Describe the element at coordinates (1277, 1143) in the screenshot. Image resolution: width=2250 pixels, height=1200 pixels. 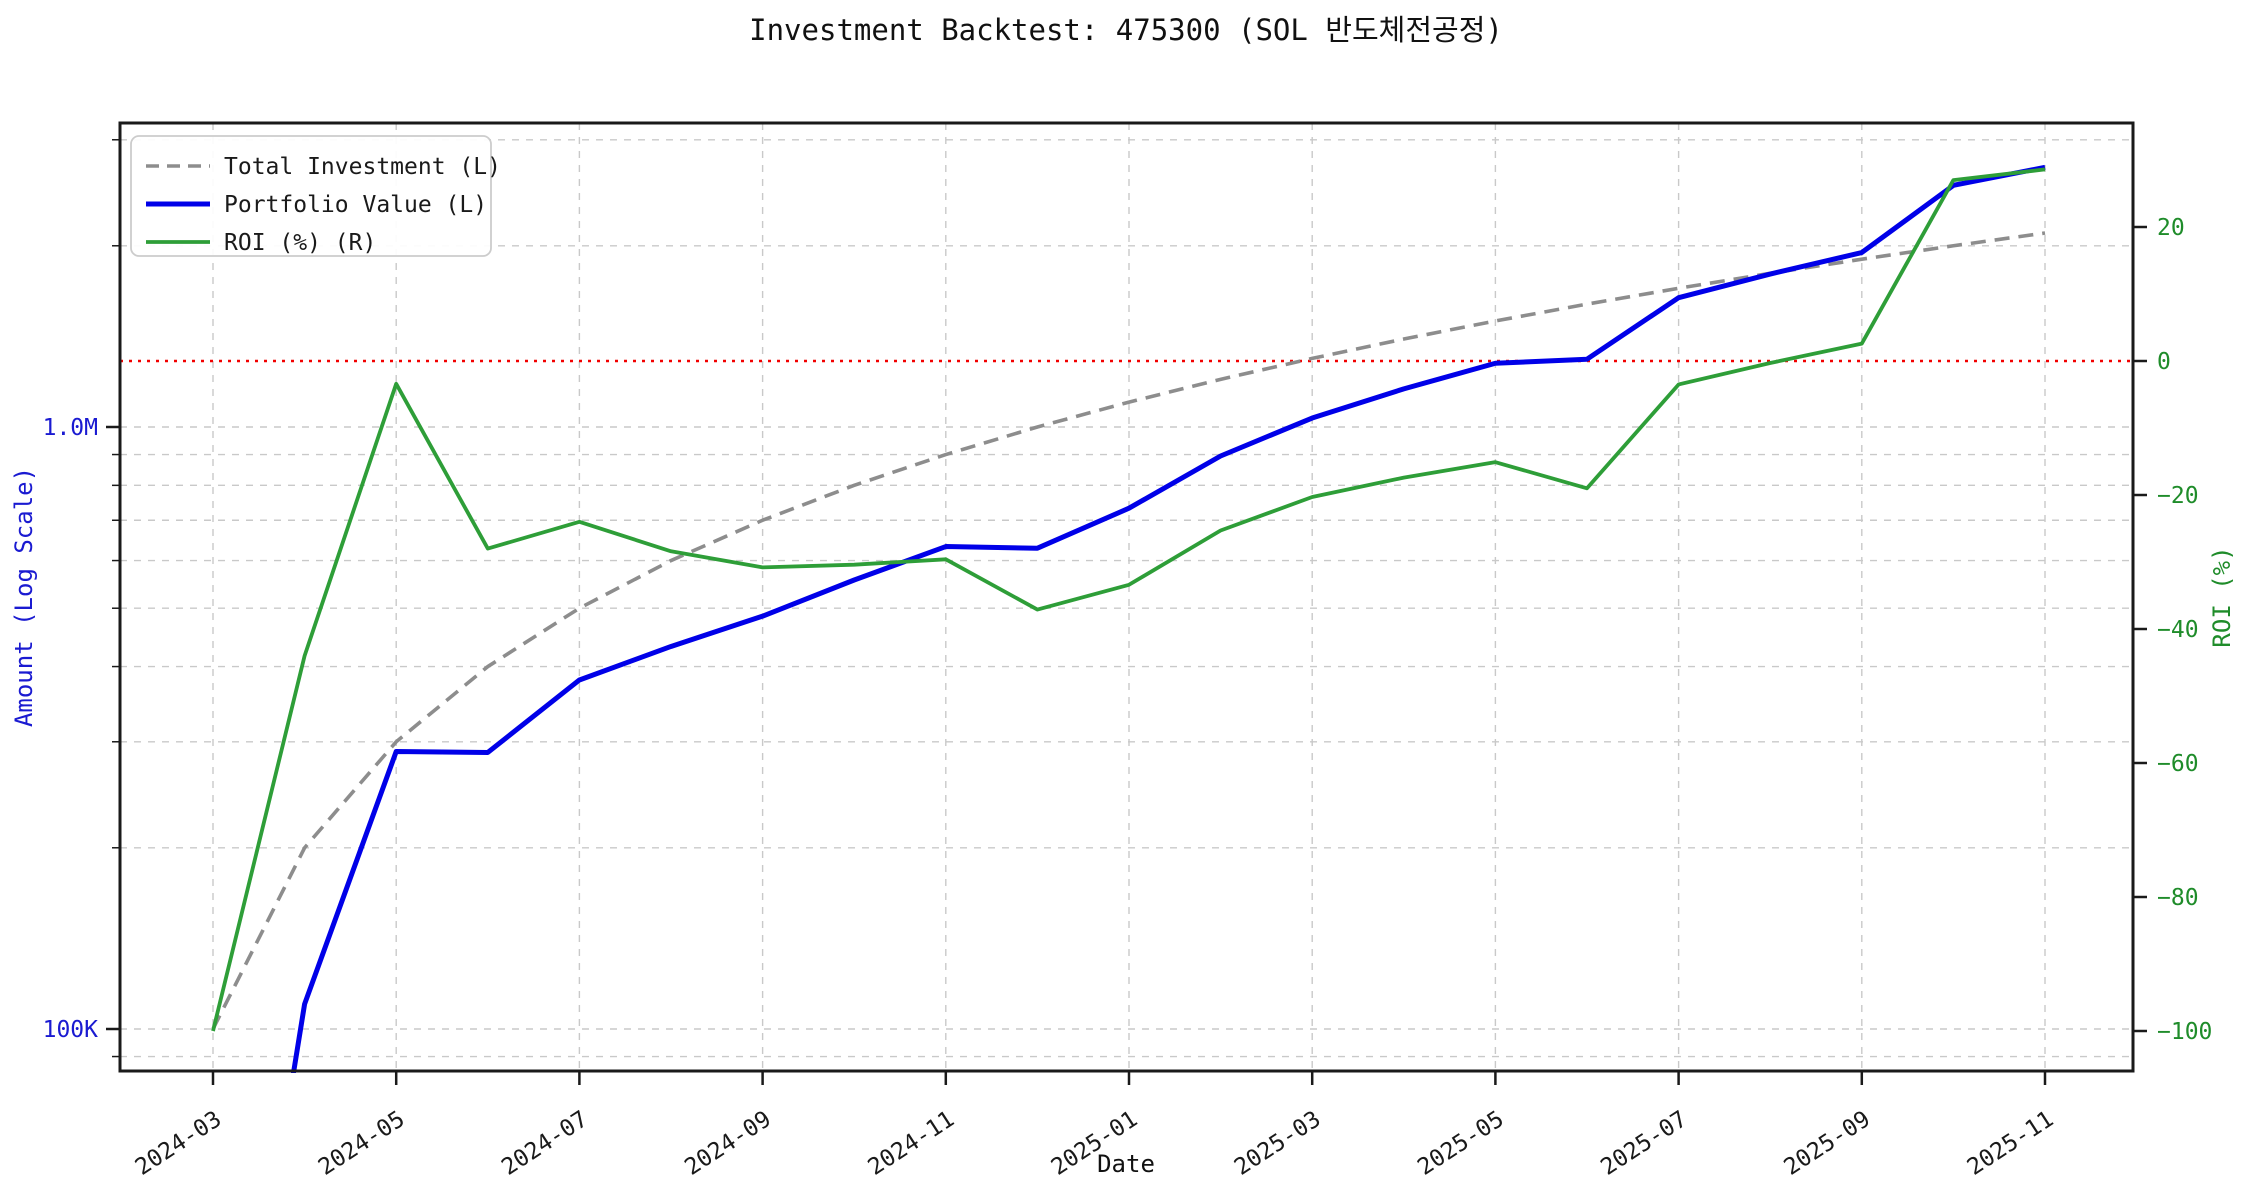
I see `x-tick-label: 2025-03` at that location.